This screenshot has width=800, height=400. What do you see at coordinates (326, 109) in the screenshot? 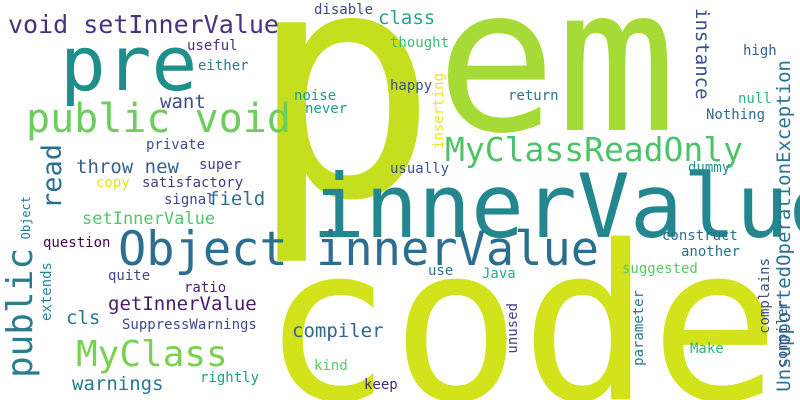
I see `word-never: never` at bounding box center [326, 109].